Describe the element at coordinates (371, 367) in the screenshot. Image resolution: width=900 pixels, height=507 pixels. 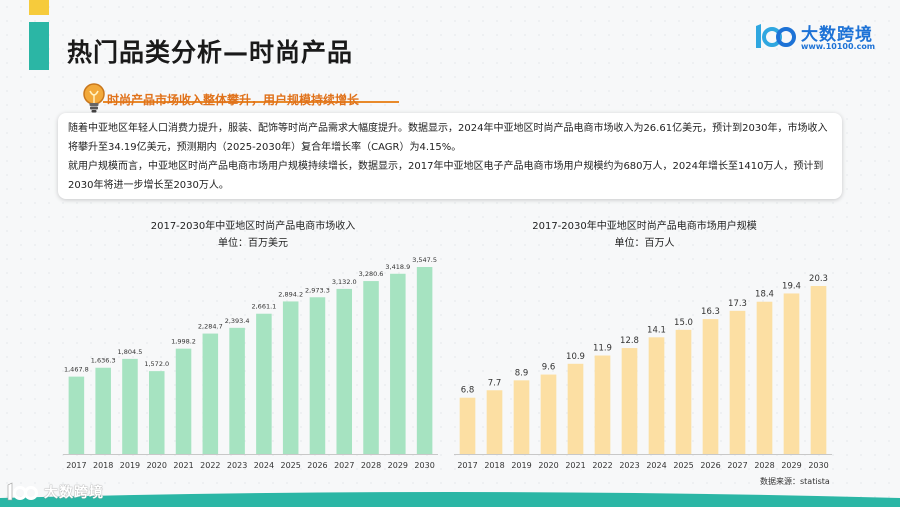
I see `revenue-bar-2028` at that location.